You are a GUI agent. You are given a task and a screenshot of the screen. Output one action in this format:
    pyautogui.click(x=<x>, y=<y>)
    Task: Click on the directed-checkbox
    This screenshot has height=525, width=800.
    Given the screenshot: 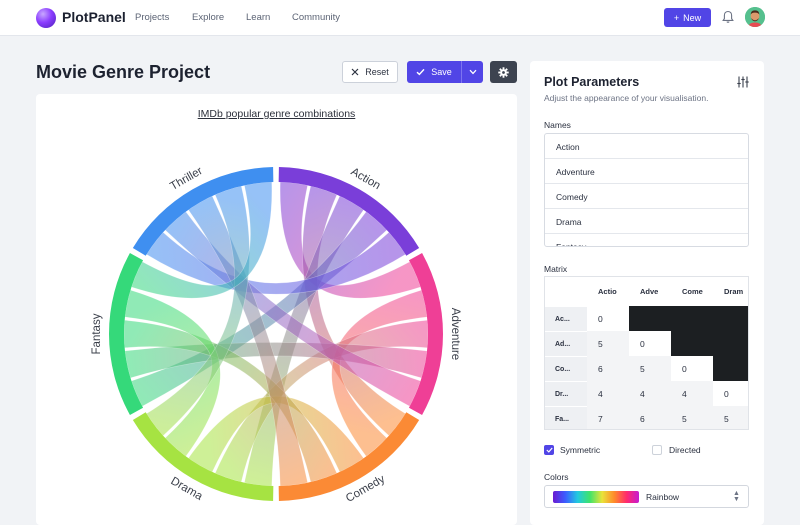 What is the action you would take?
    pyautogui.click(x=657, y=450)
    